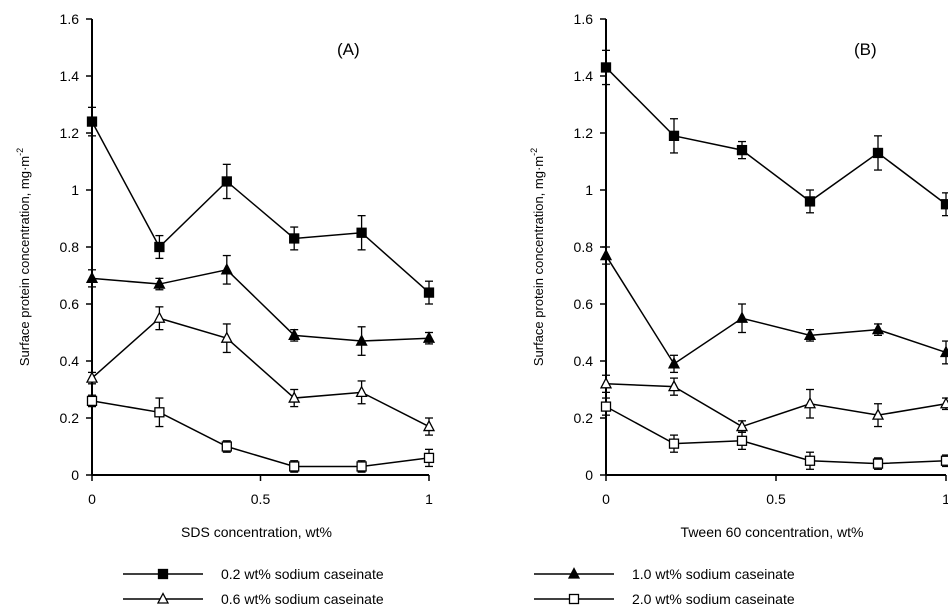 This screenshot has height=615, width=948. Describe the element at coordinates (865, 49) in the screenshot. I see `panel-label: (B)` at that location.